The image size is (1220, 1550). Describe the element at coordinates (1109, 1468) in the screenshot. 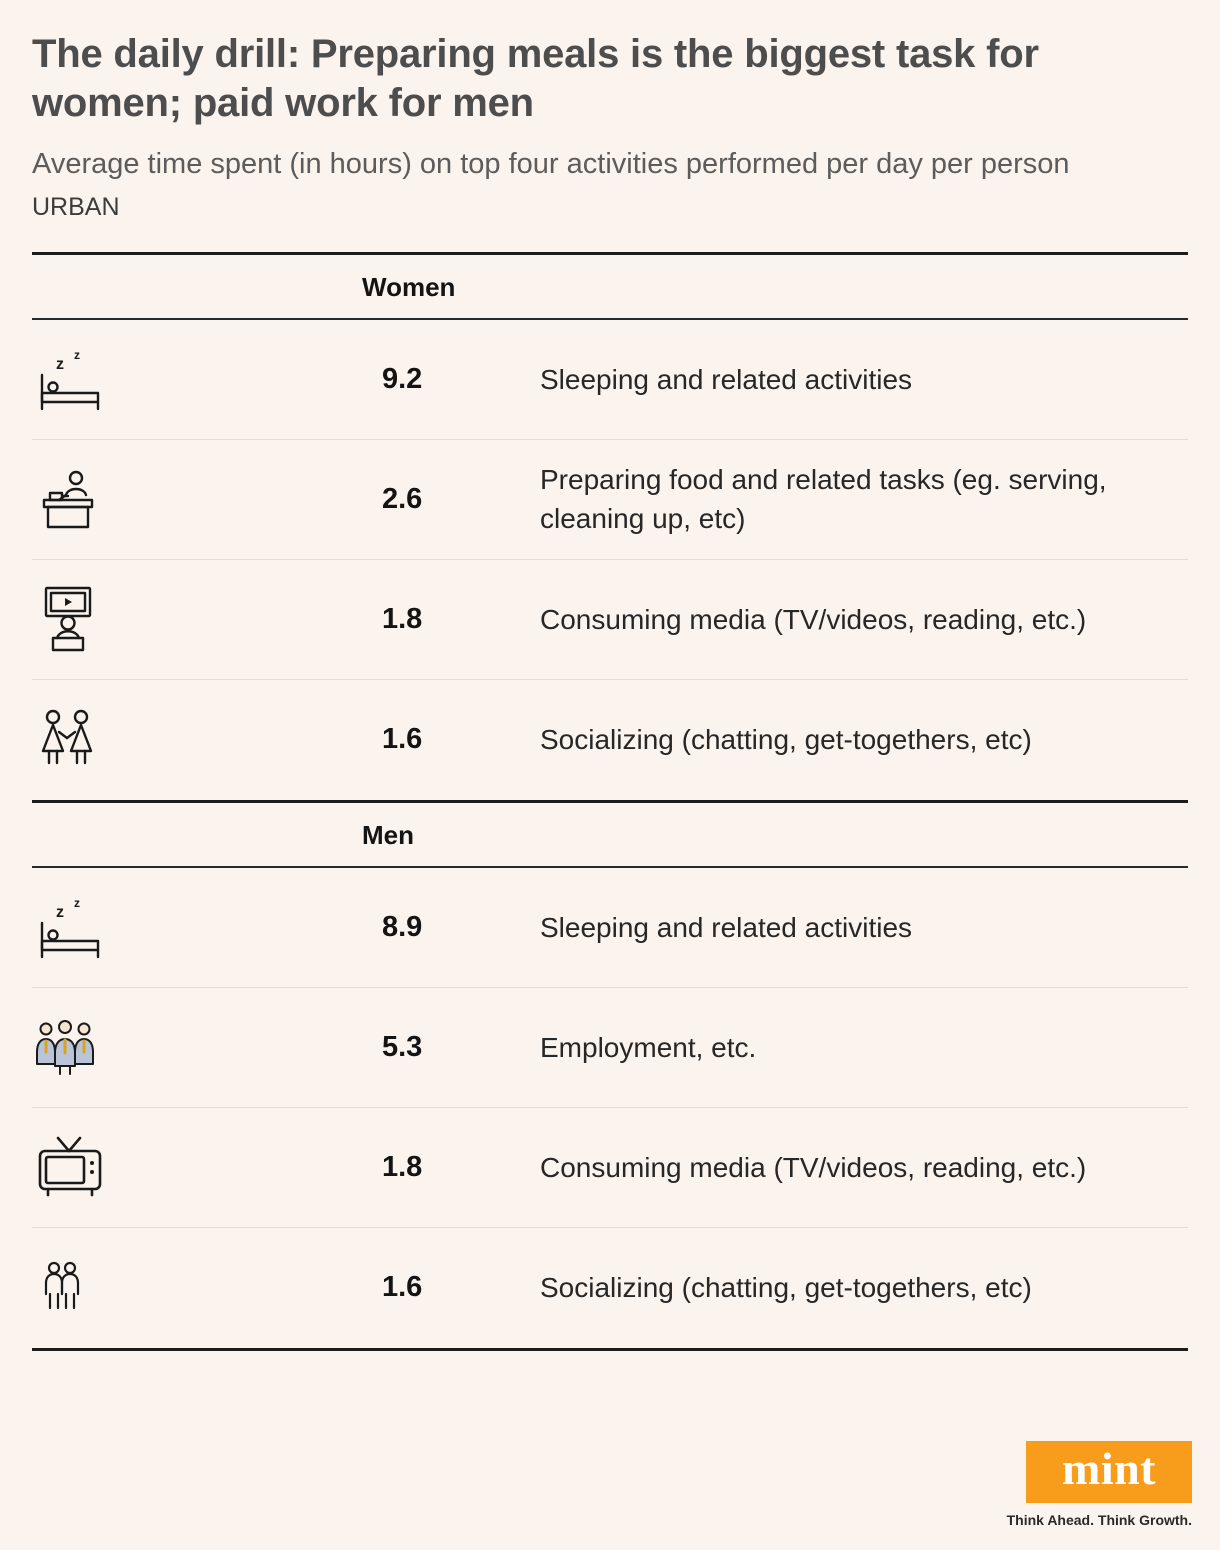

I see `mint-logo-text: mint` at that location.